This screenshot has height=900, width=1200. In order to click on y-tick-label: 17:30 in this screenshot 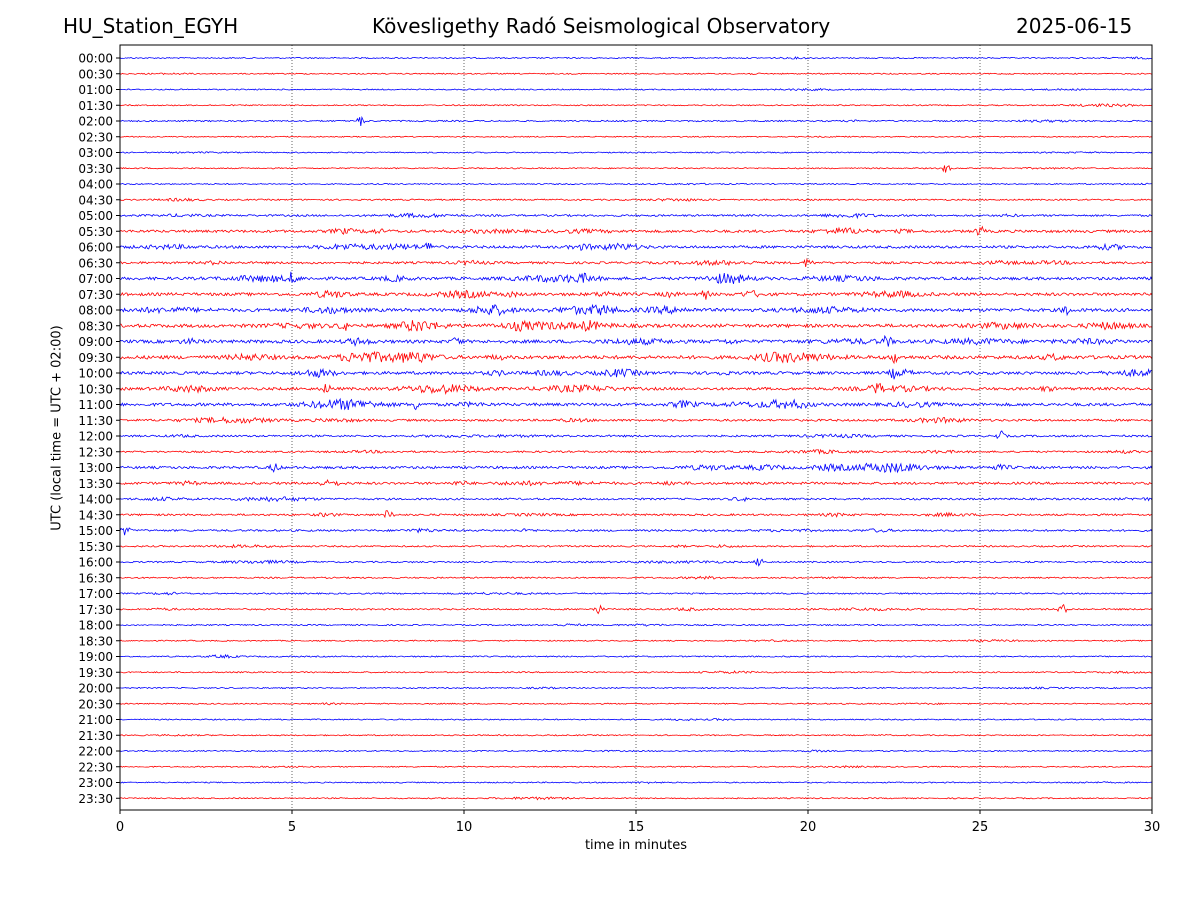, I will do `click(95, 610)`.